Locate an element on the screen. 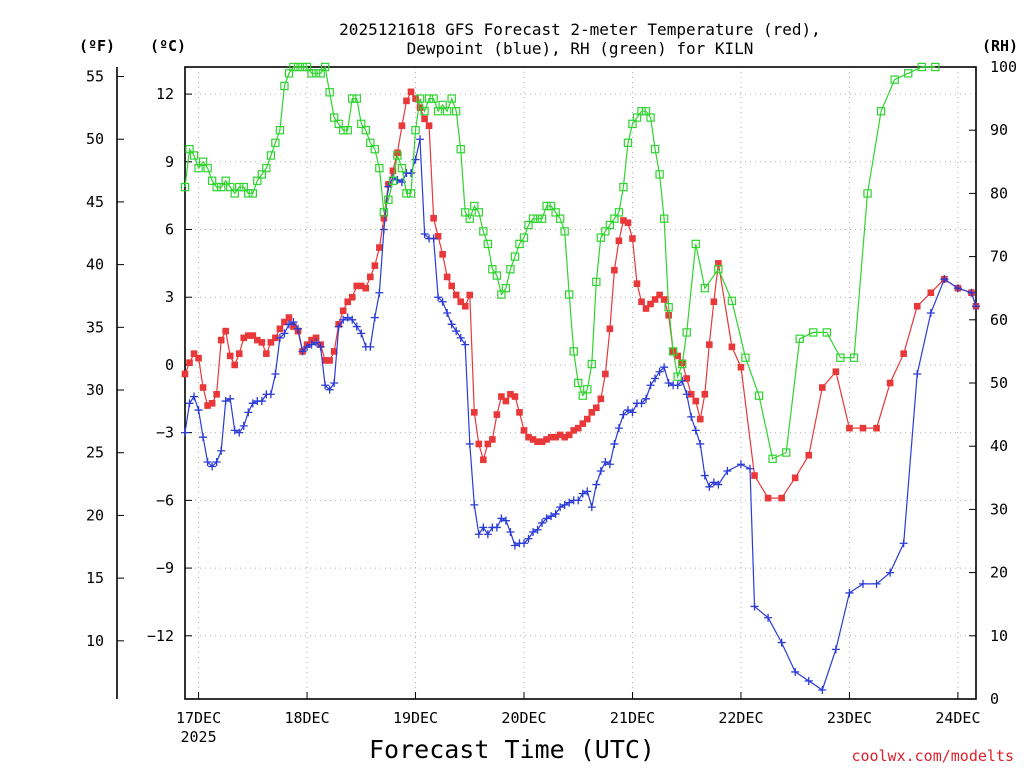  rh-tick-label: 50 is located at coordinates (999, 383).